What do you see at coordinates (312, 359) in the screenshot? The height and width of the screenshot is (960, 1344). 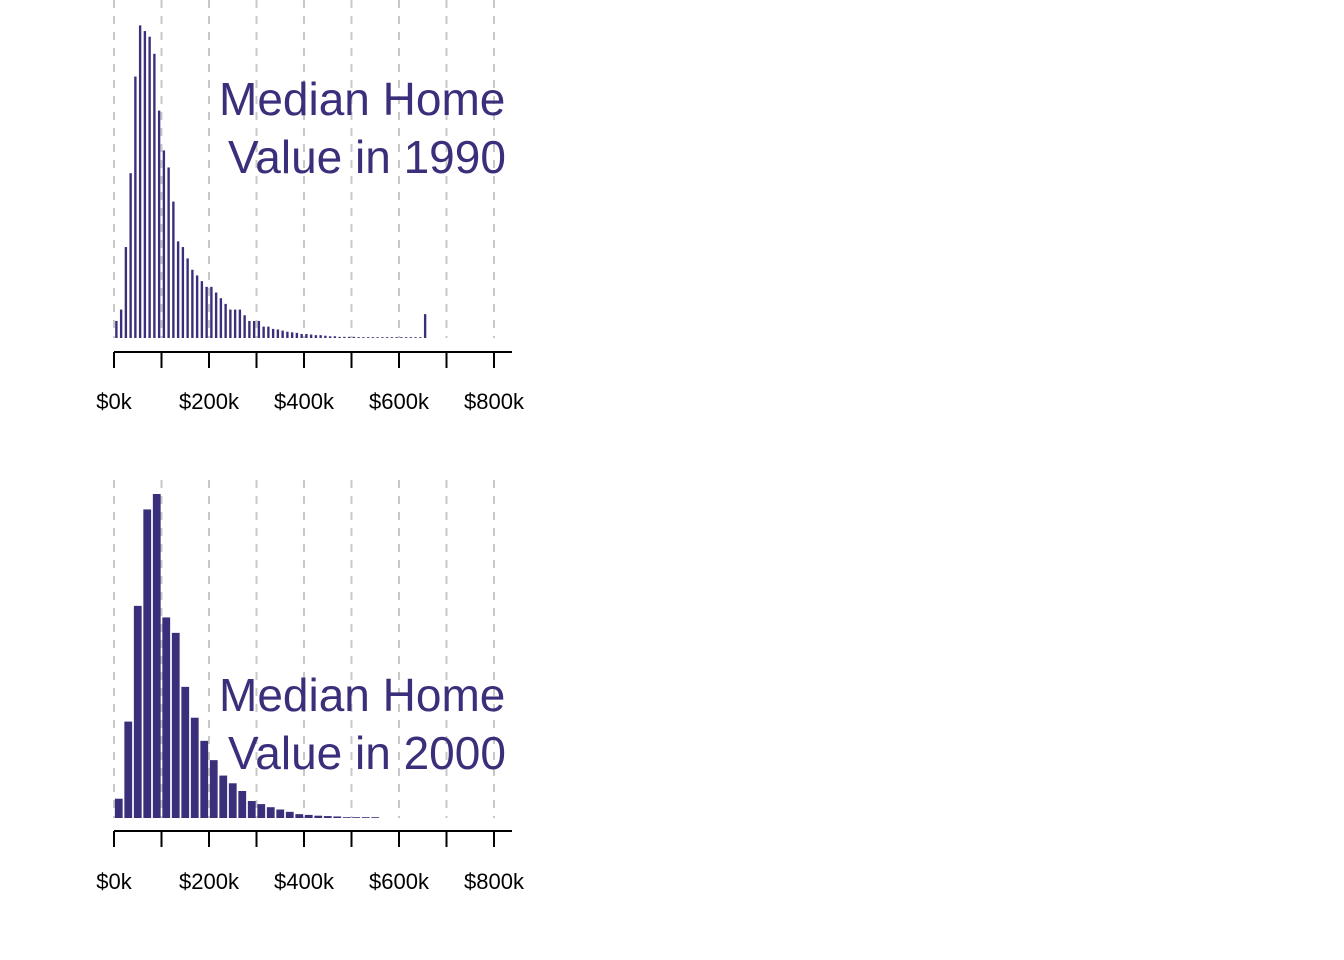 I see `panel-1990-axis` at bounding box center [312, 359].